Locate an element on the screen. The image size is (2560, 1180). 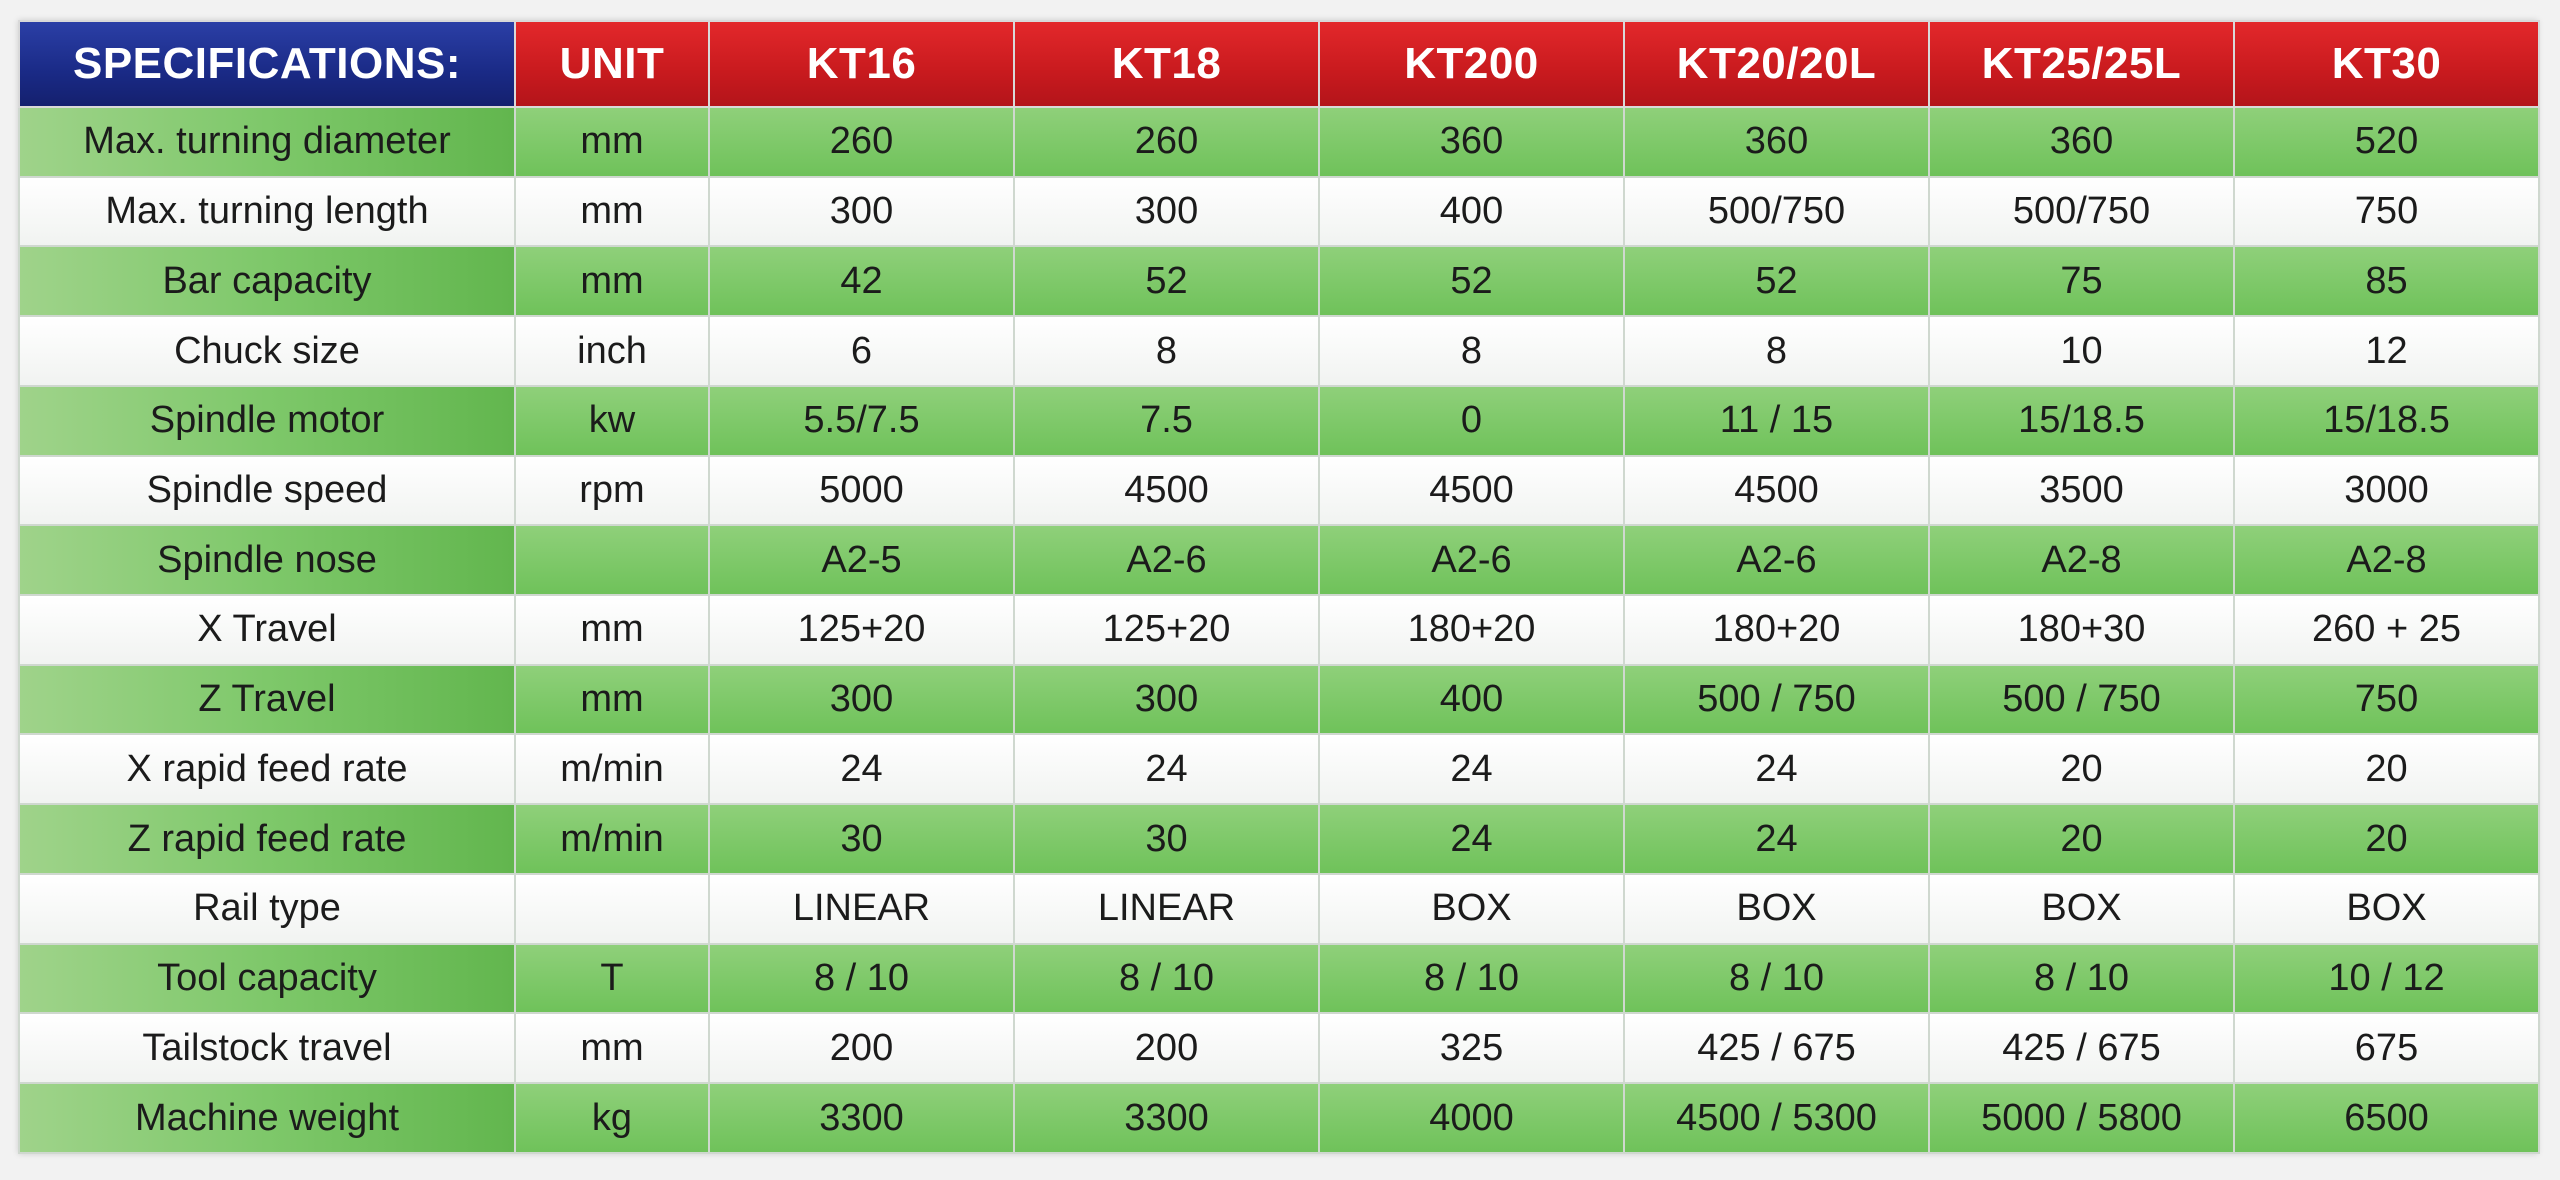
cell-value: 4500 / 5300 is located at coordinates (1776, 1118).